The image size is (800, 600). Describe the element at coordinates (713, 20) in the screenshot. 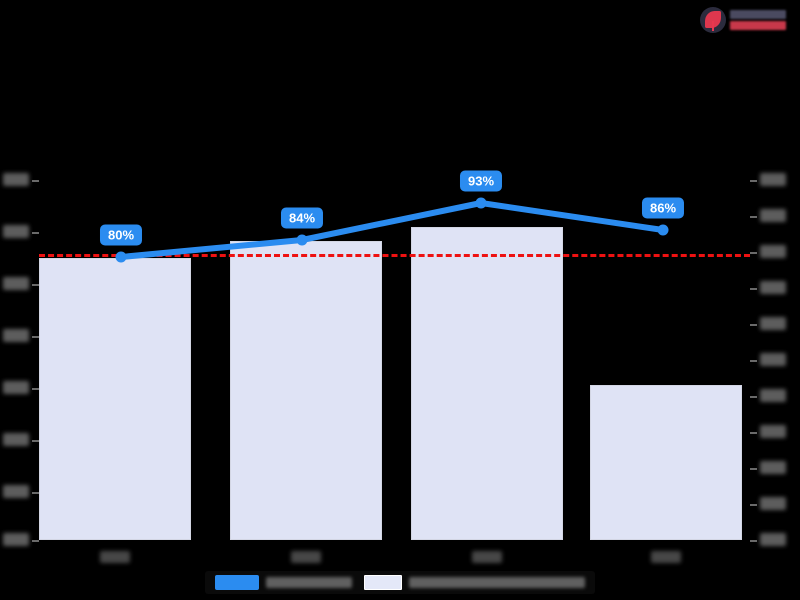

I see `leaf-circle-icon` at that location.